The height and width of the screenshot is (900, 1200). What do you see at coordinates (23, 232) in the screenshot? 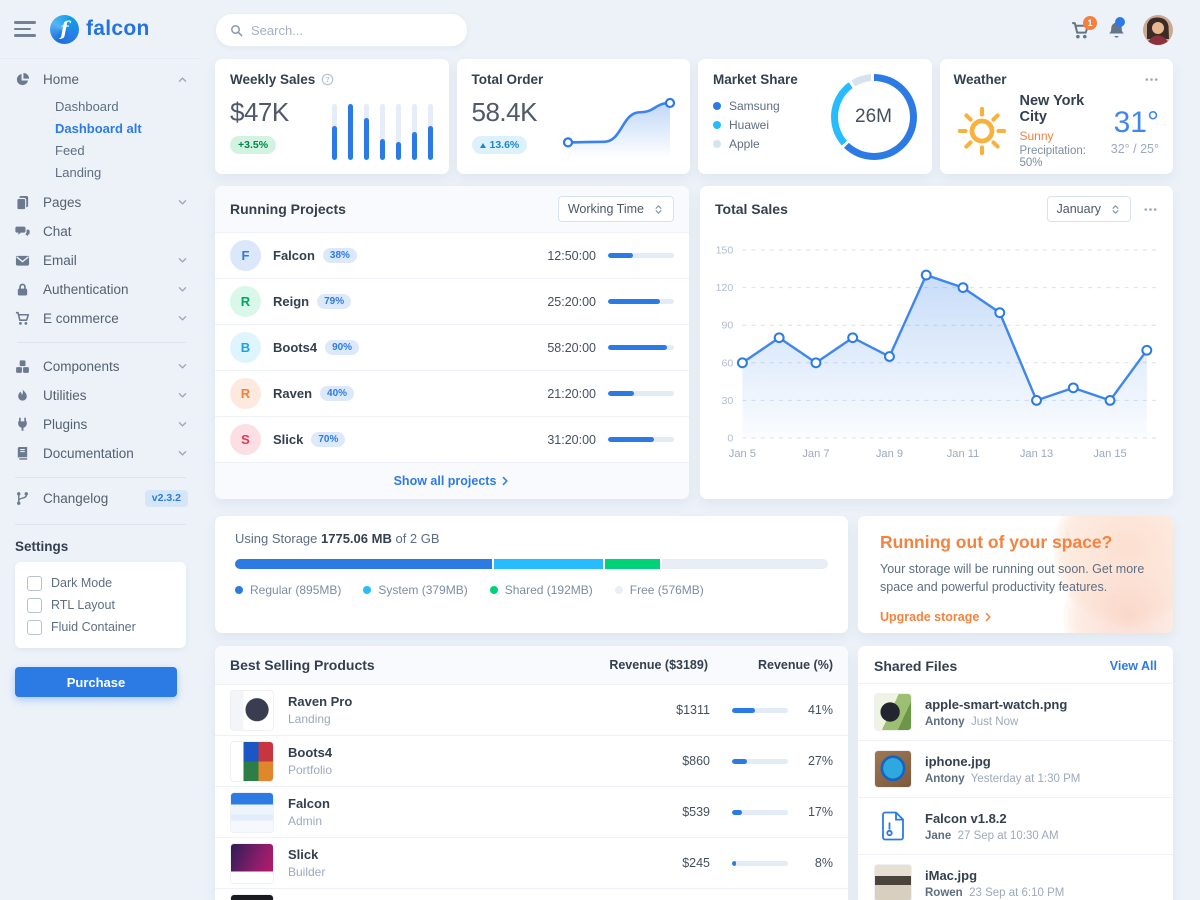
I see `comments-icon` at bounding box center [23, 232].